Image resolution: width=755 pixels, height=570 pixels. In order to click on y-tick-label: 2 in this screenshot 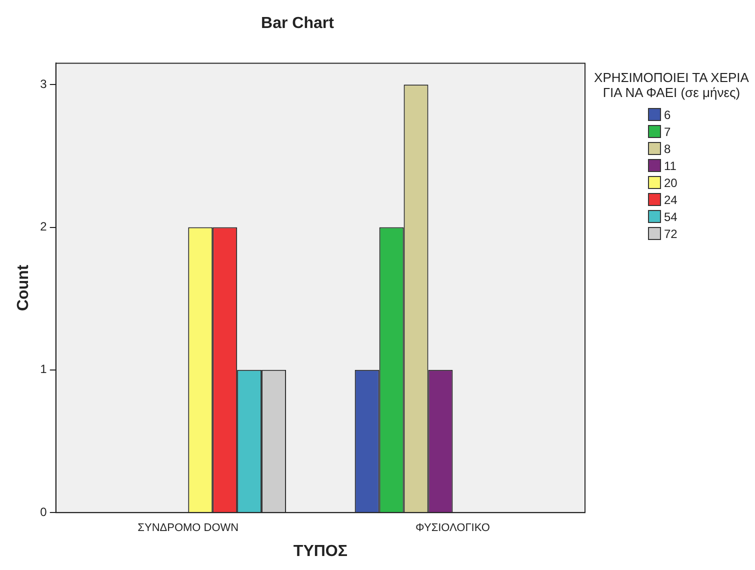, I will do `click(44, 227)`.